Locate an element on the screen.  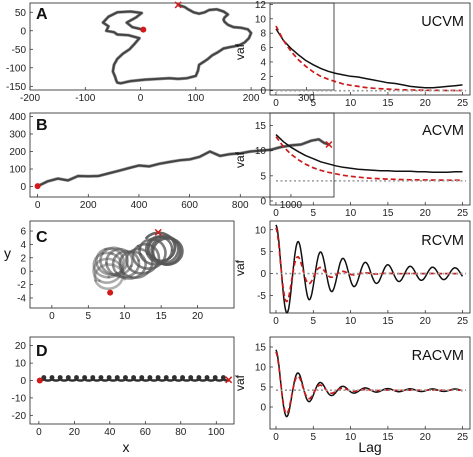
panel-B-xtick-label: 0 is located at coordinates (38, 205).